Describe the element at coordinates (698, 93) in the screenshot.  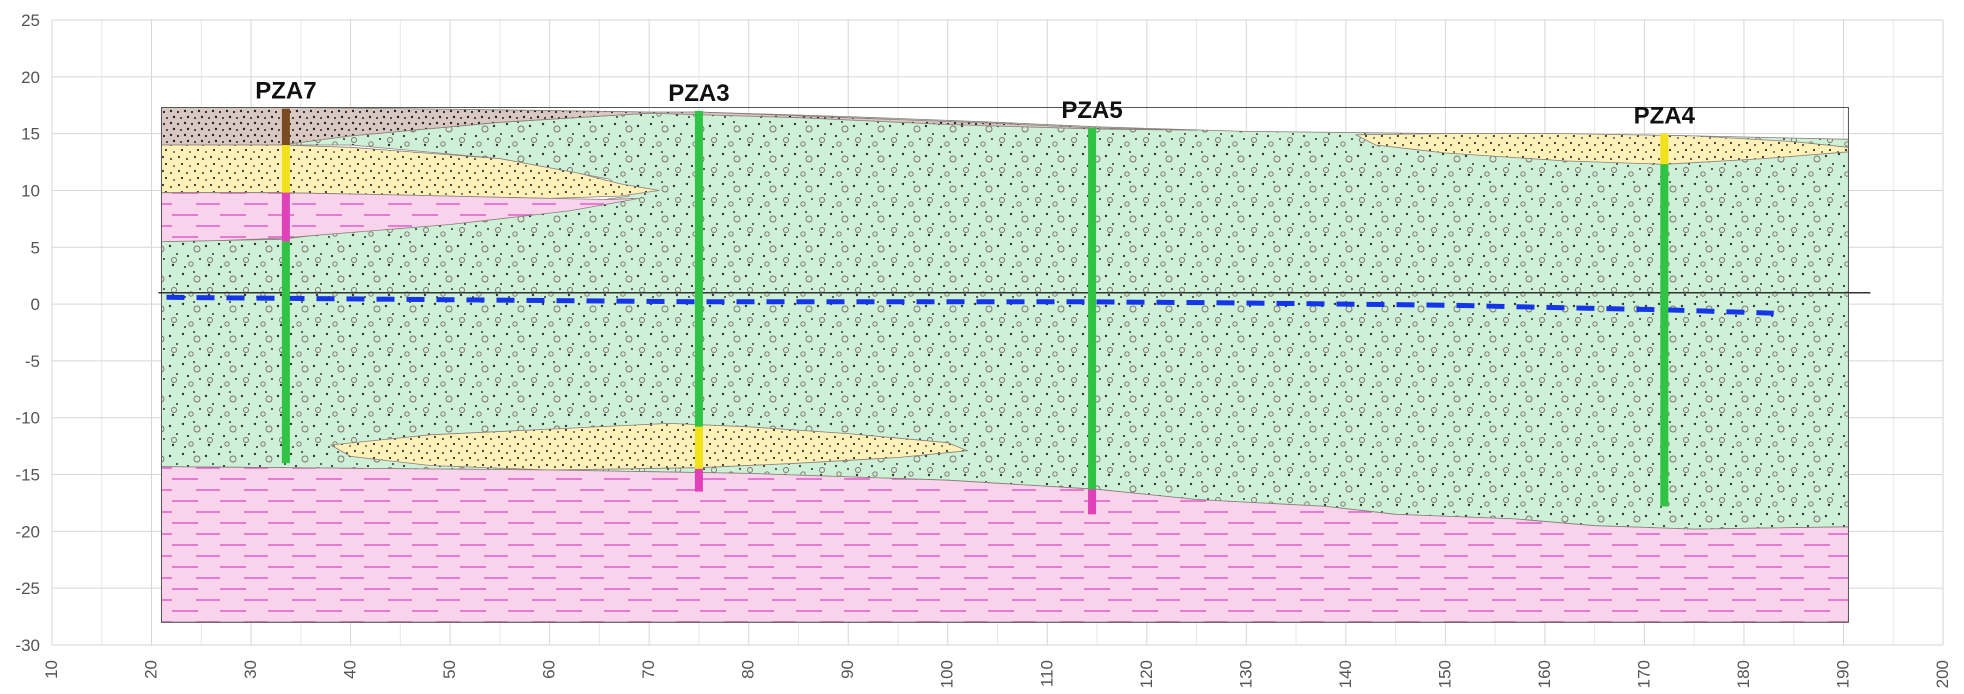
I see `borehole-label: PZA3` at that location.